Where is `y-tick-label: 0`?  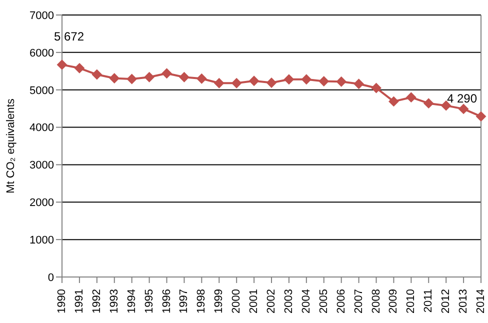 y-tick-label: 0 is located at coordinates (51, 278).